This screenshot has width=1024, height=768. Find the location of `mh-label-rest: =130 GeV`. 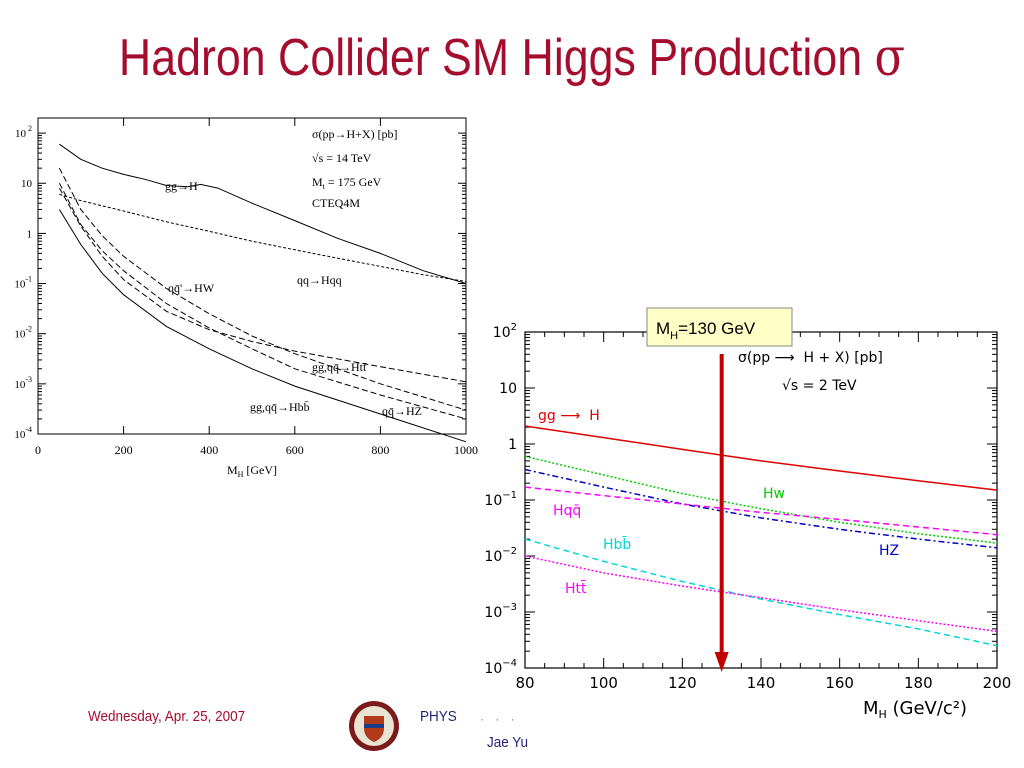

mh-label-rest: =130 GeV is located at coordinates (717, 328).